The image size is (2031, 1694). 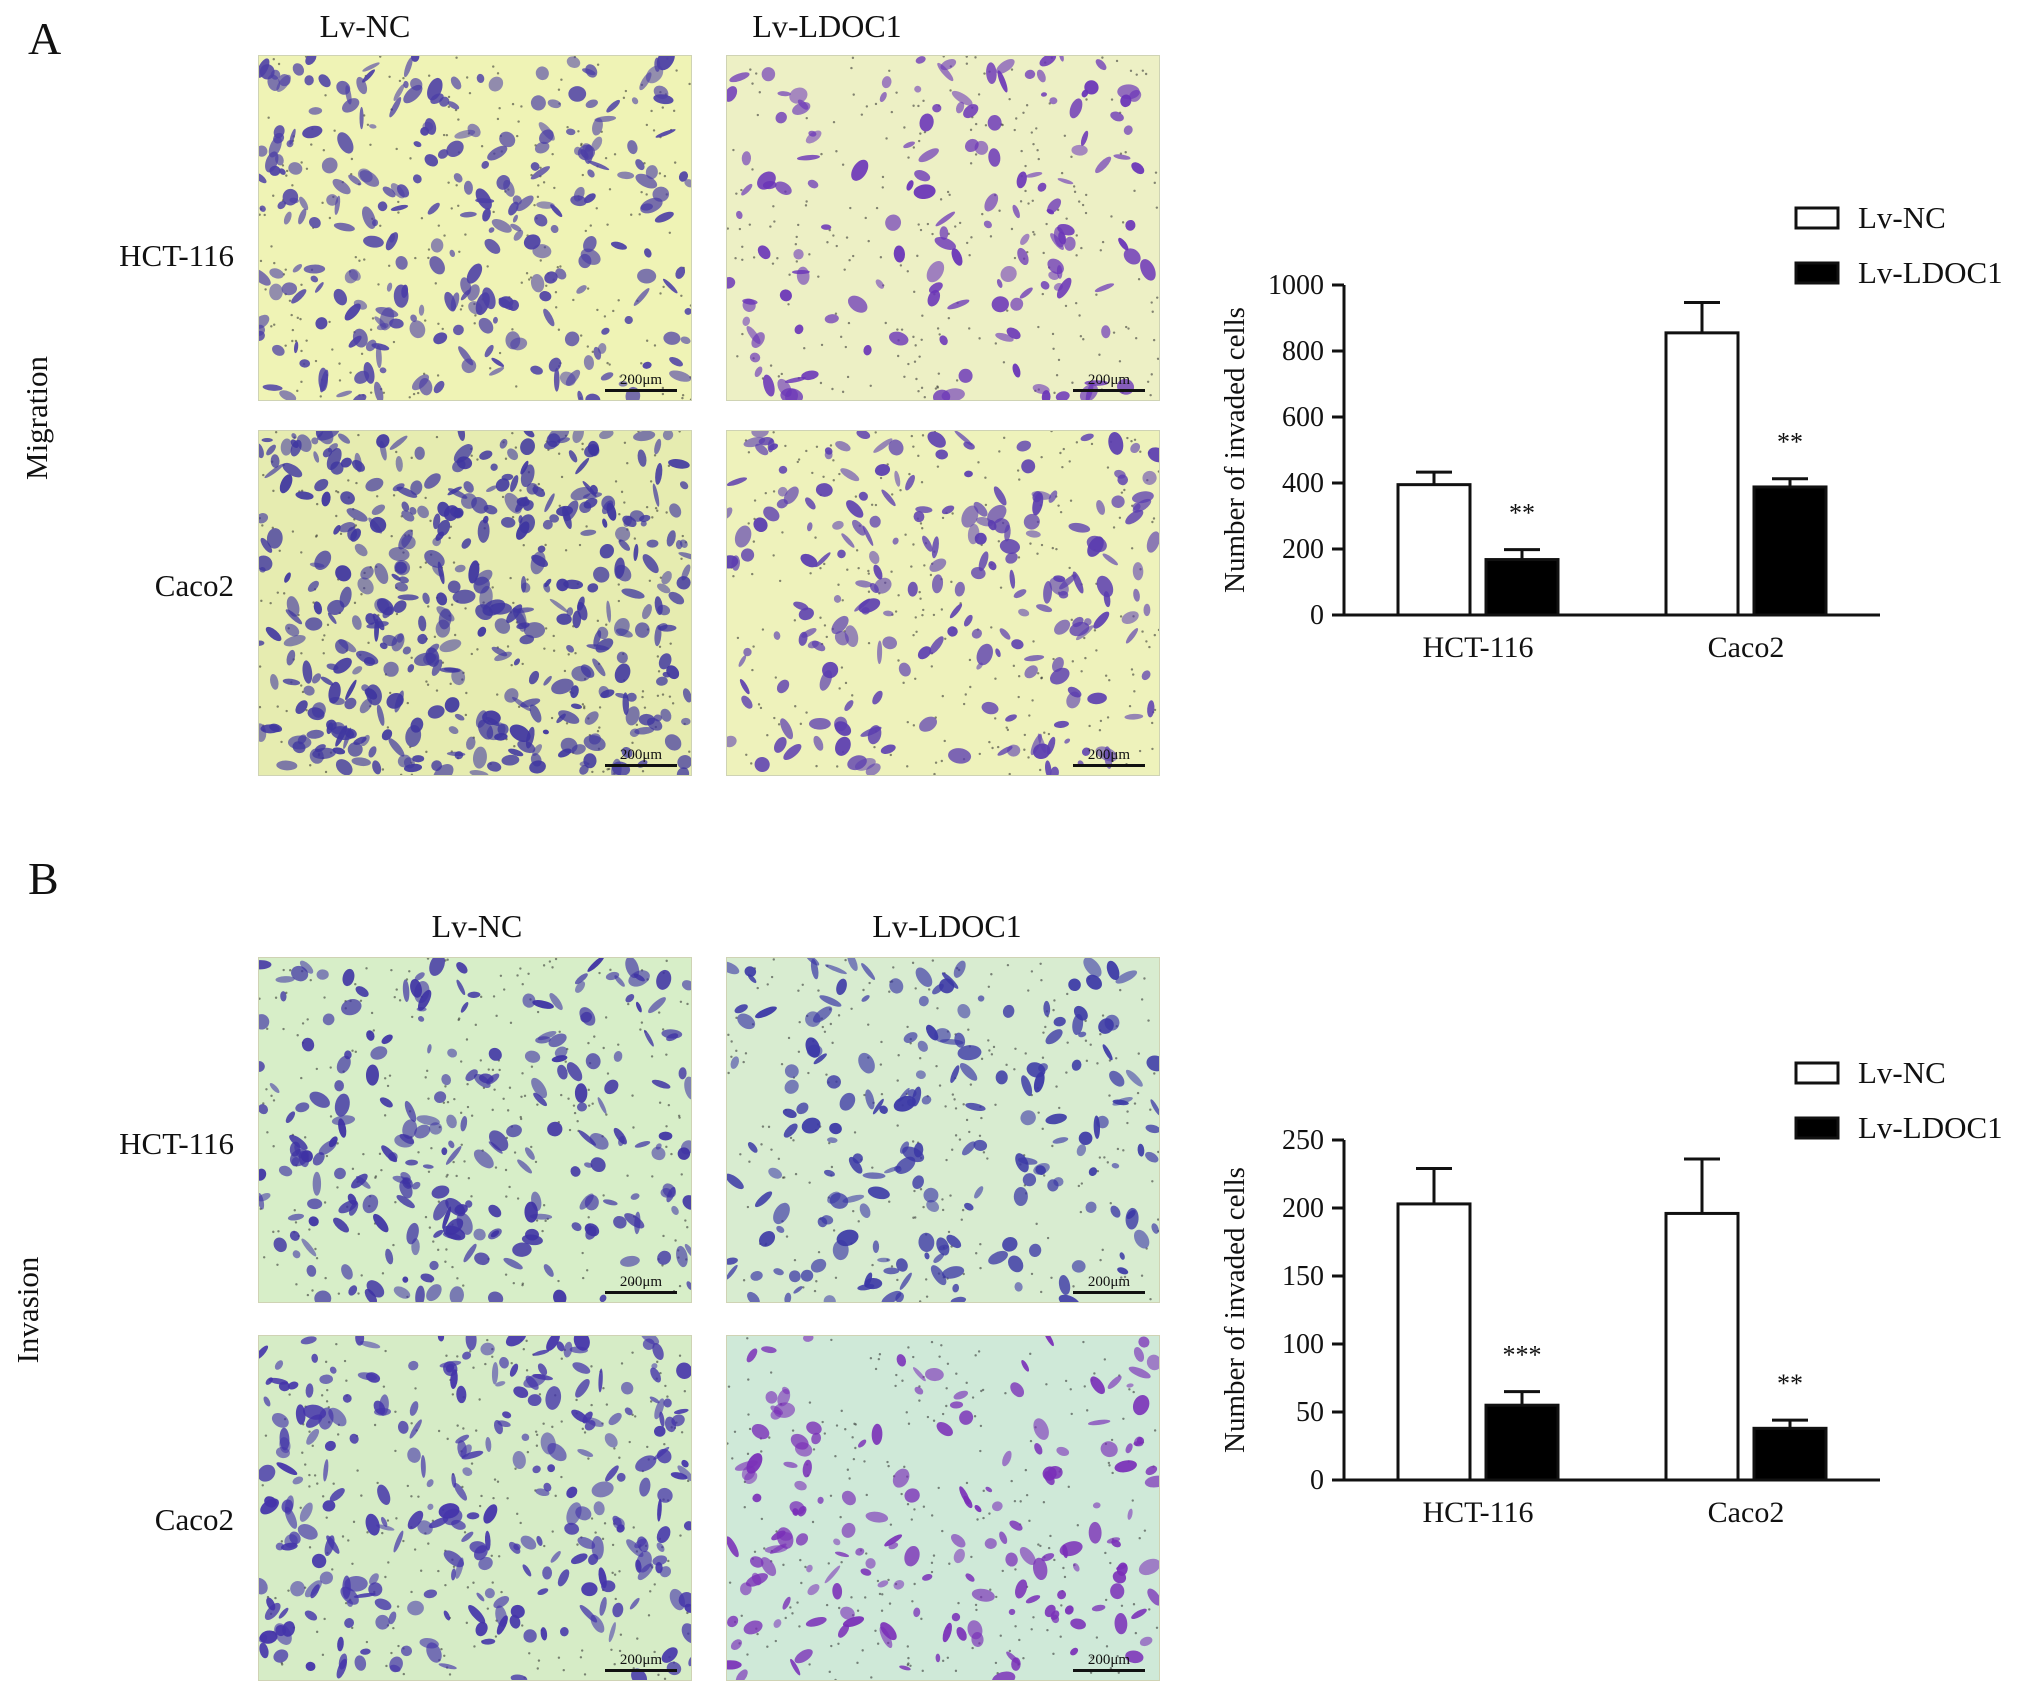 I want to click on panel-b-side-label: Invasion, so click(x=27, y=1310).